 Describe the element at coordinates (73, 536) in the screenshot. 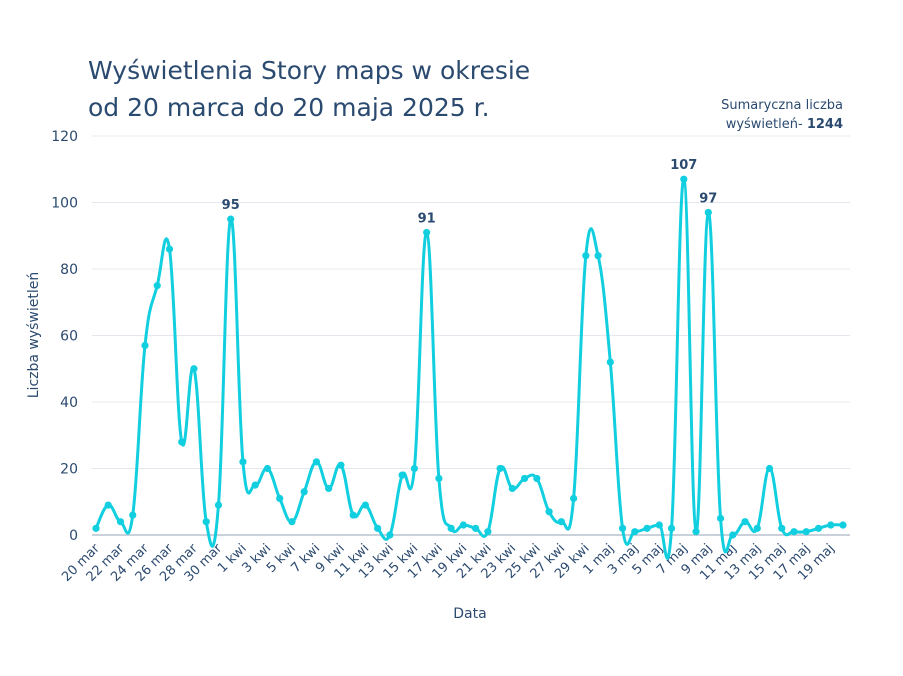

I see `y-tick-label: 0` at that location.